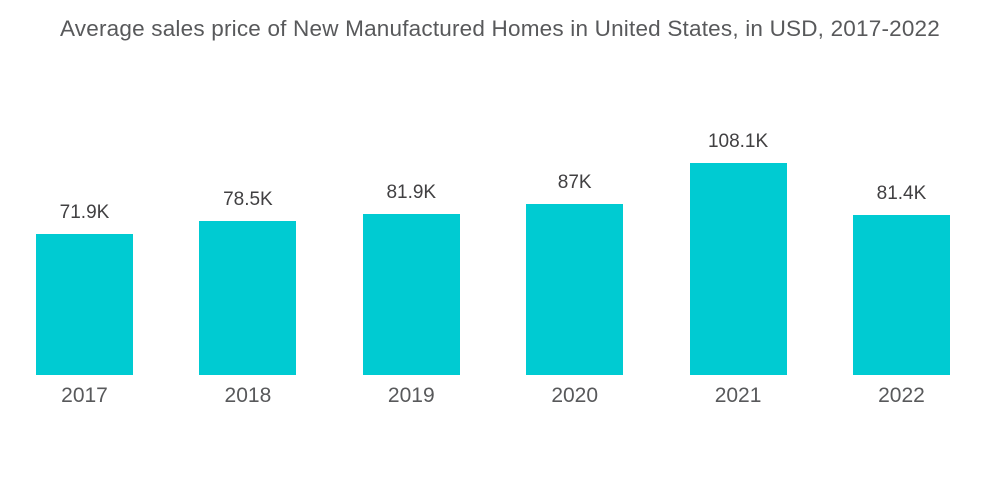 Image resolution: width=1000 pixels, height=504 pixels. Describe the element at coordinates (84, 212) in the screenshot. I see `bar-value-label: 71.9K` at that location.